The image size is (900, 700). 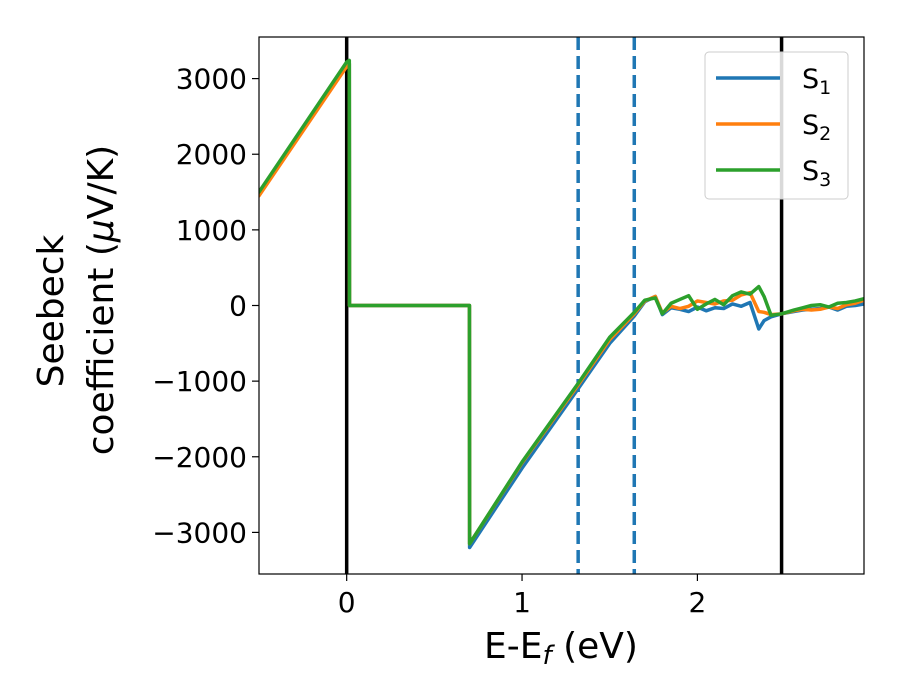 I want to click on legend-label-s2: S2, so click(x=816, y=127).